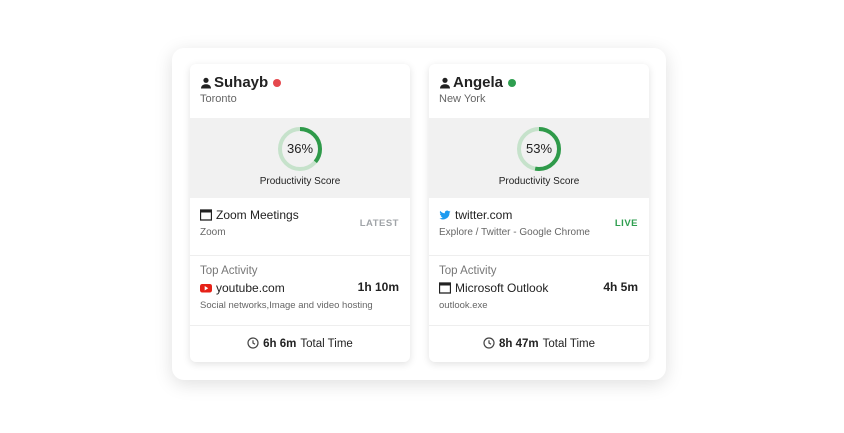 This screenshot has width=844, height=433. What do you see at coordinates (218, 99) in the screenshot?
I see `user-location: Toronto` at bounding box center [218, 99].